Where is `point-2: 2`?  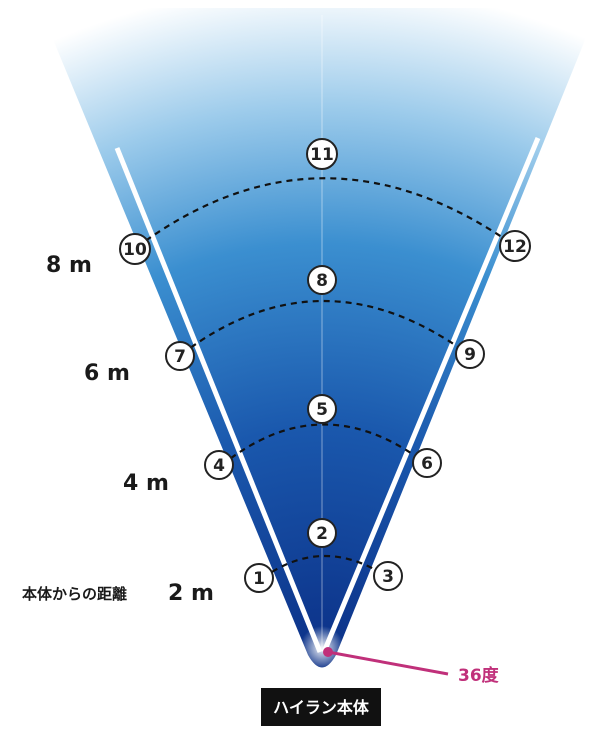 point-2: 2 is located at coordinates (322, 533).